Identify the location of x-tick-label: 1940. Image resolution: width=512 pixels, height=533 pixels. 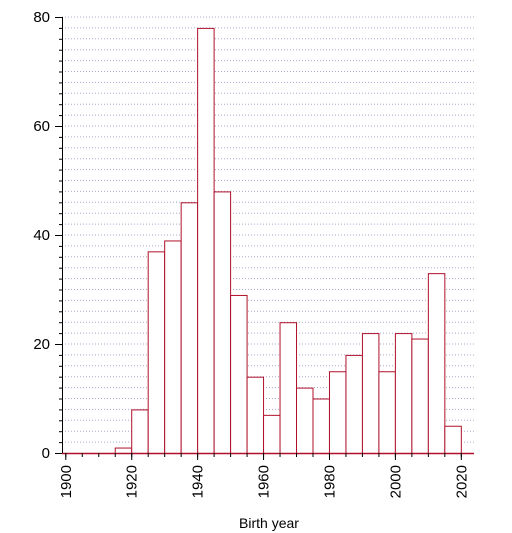
(198, 481).